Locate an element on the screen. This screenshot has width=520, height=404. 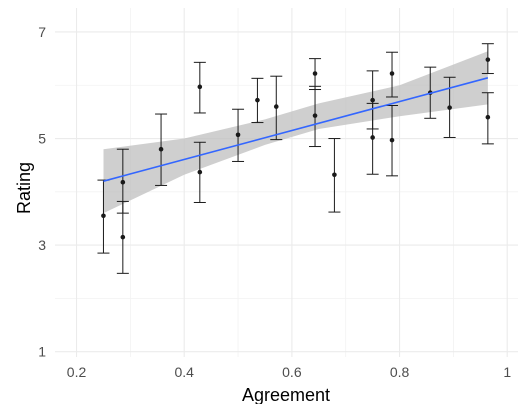
x-tick-label: 0.6 is located at coordinates (292, 372).